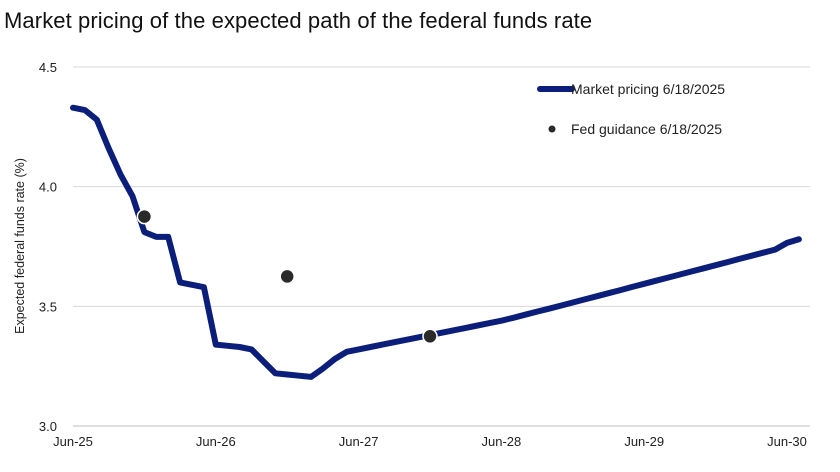 The width and height of the screenshot is (840, 472). I want to click on legend-dot-swatch, so click(552, 129).